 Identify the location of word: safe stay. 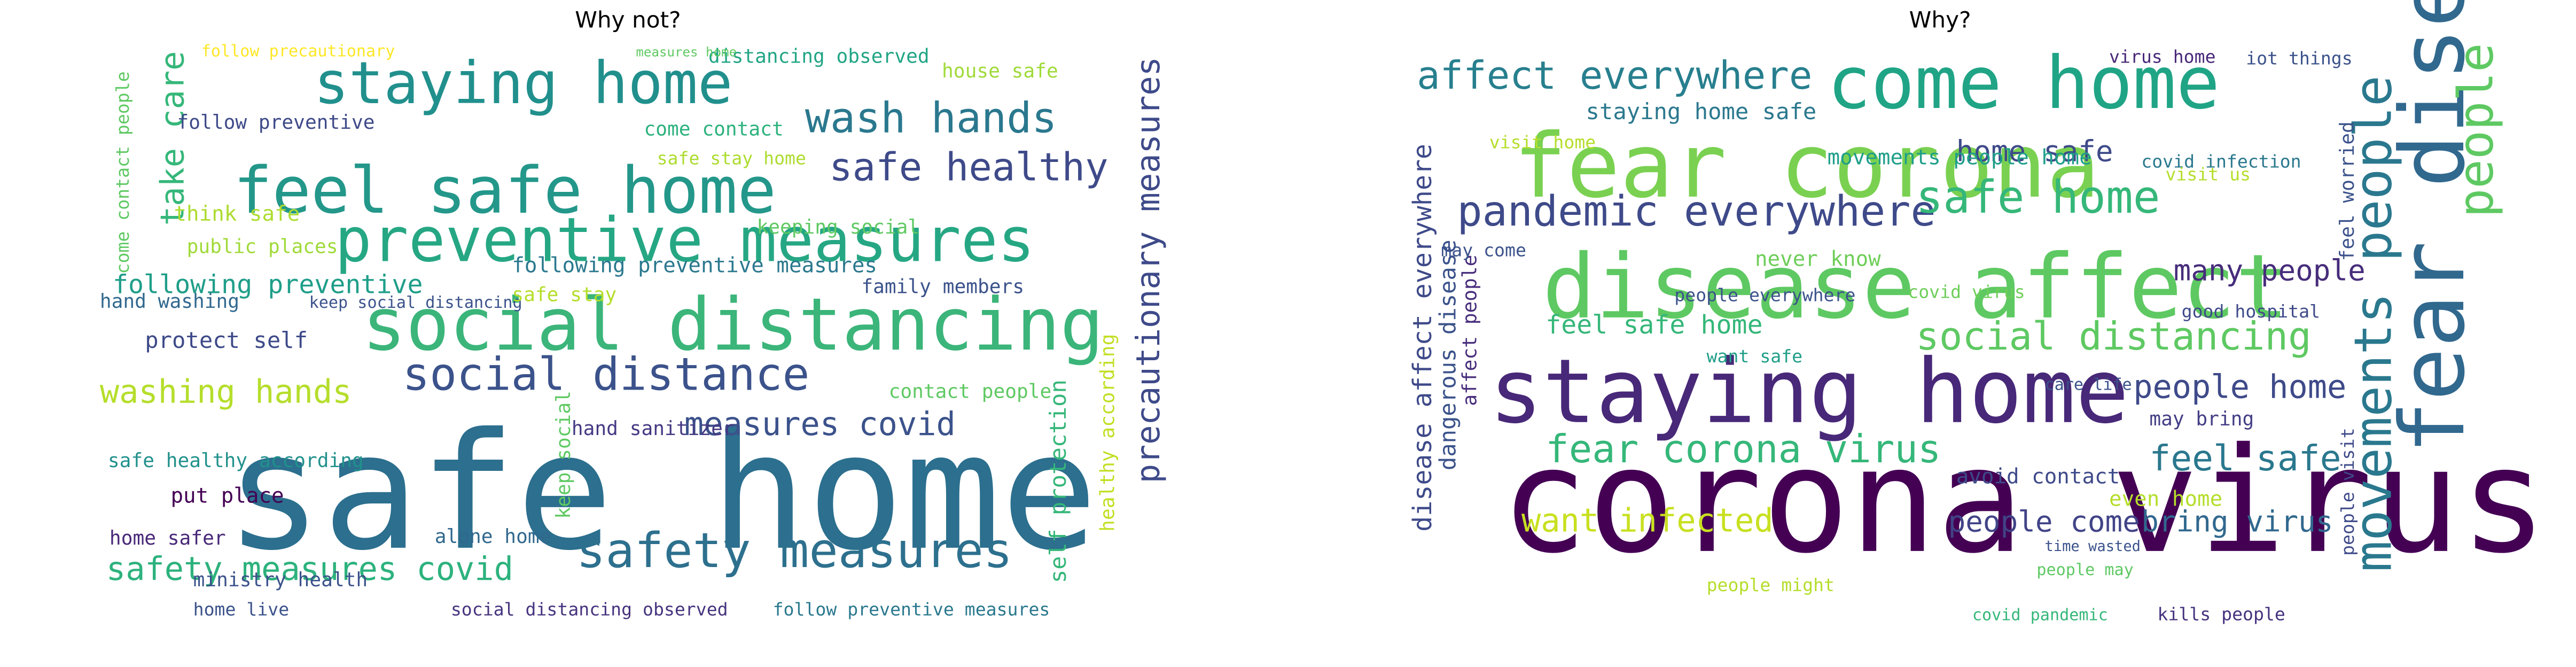
(564, 294).